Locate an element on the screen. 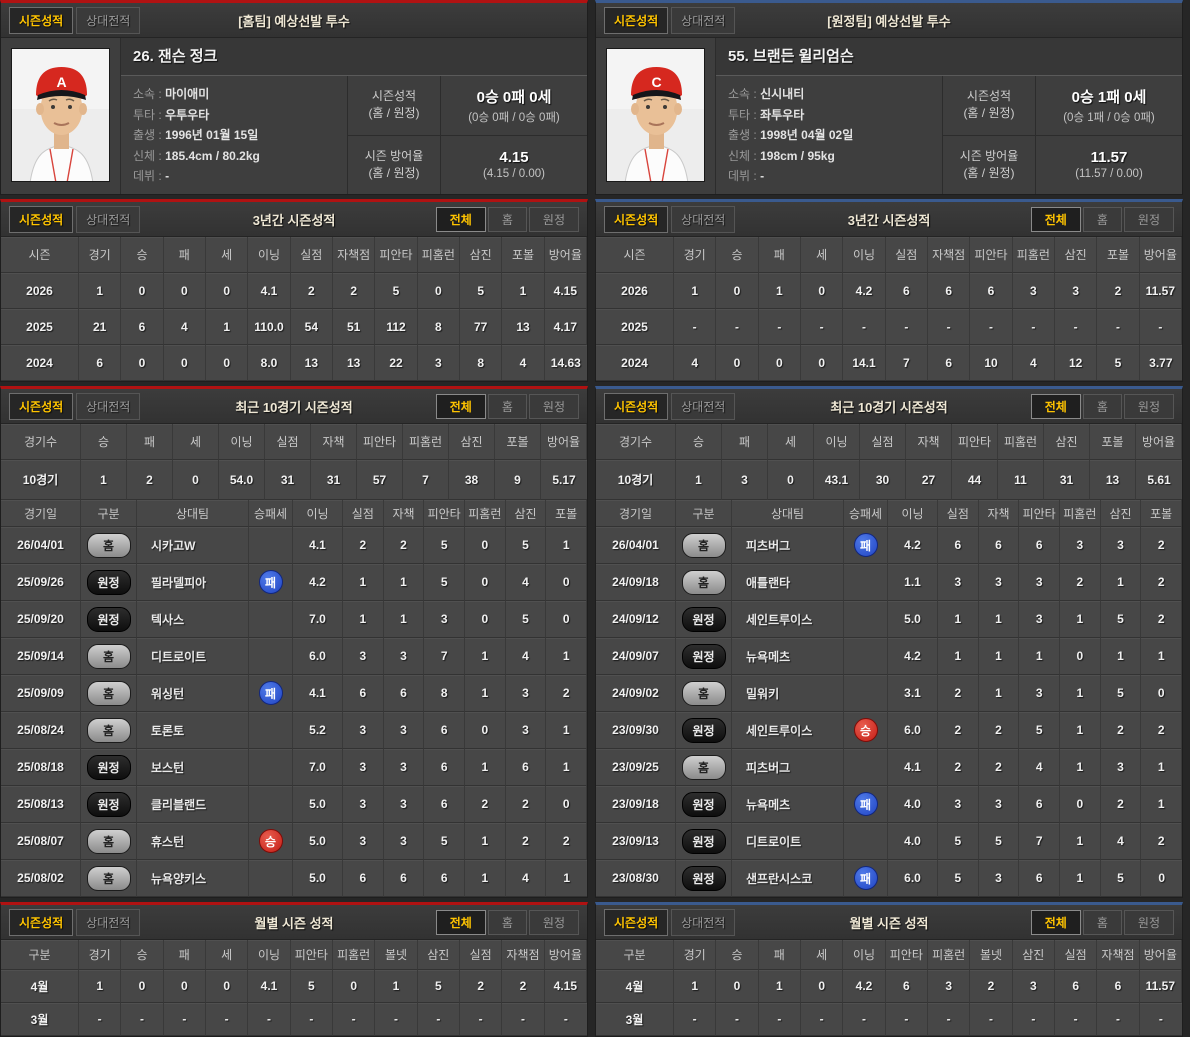  stat-cell: 38 is located at coordinates (472, 480).